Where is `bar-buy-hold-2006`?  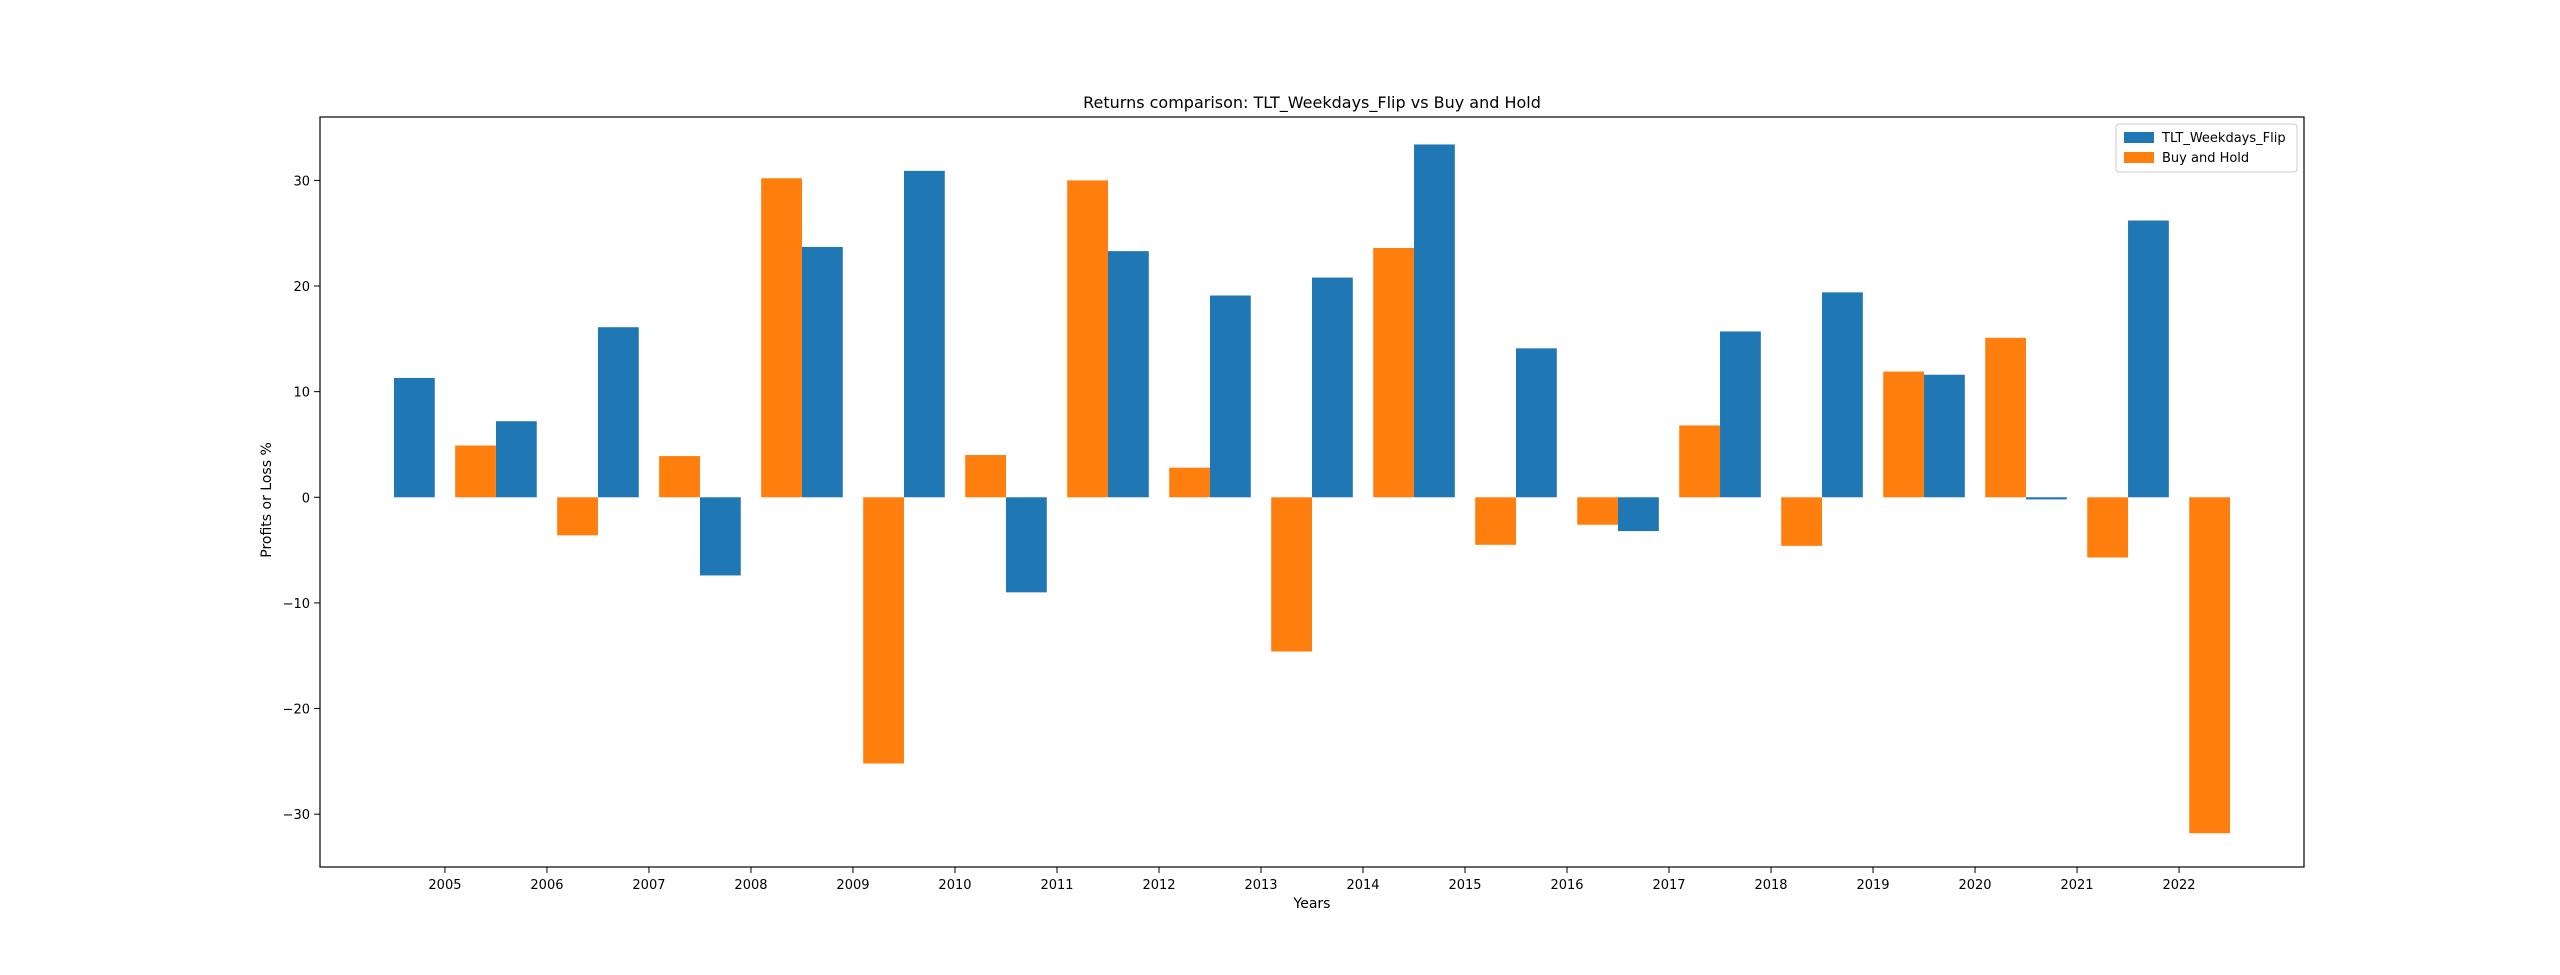 bar-buy-hold-2006 is located at coordinates (577, 516).